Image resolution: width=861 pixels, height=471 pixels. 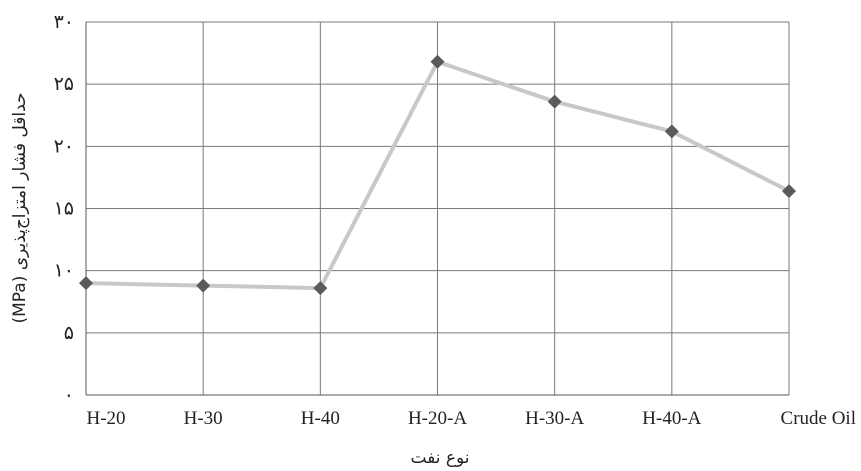 I want to click on y-tick-label: ۳۰, so click(x=64, y=22).